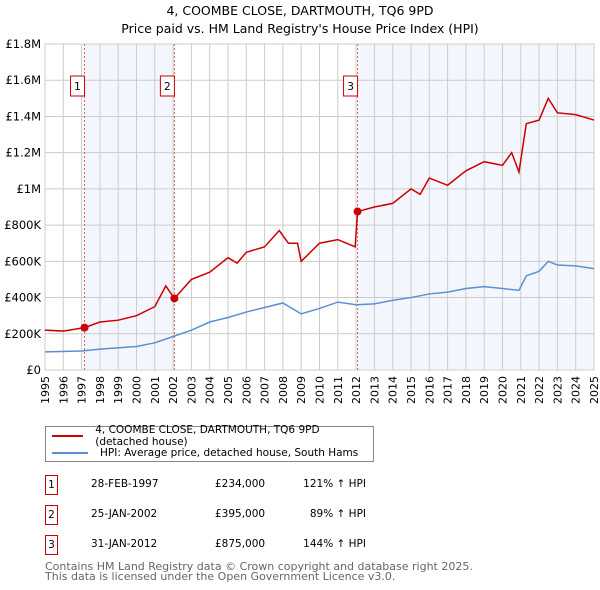  Describe the element at coordinates (334, 544) in the screenshot. I see `sale-hpi-change: 144% ↑ HPI` at that location.